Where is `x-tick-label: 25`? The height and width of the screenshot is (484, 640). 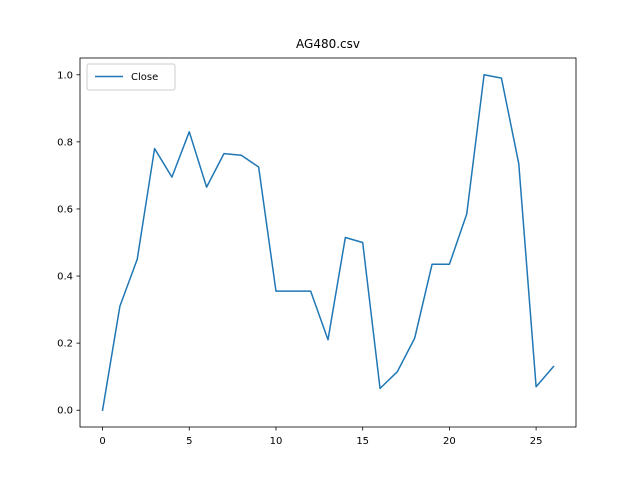 x-tick-label: 25 is located at coordinates (536, 441).